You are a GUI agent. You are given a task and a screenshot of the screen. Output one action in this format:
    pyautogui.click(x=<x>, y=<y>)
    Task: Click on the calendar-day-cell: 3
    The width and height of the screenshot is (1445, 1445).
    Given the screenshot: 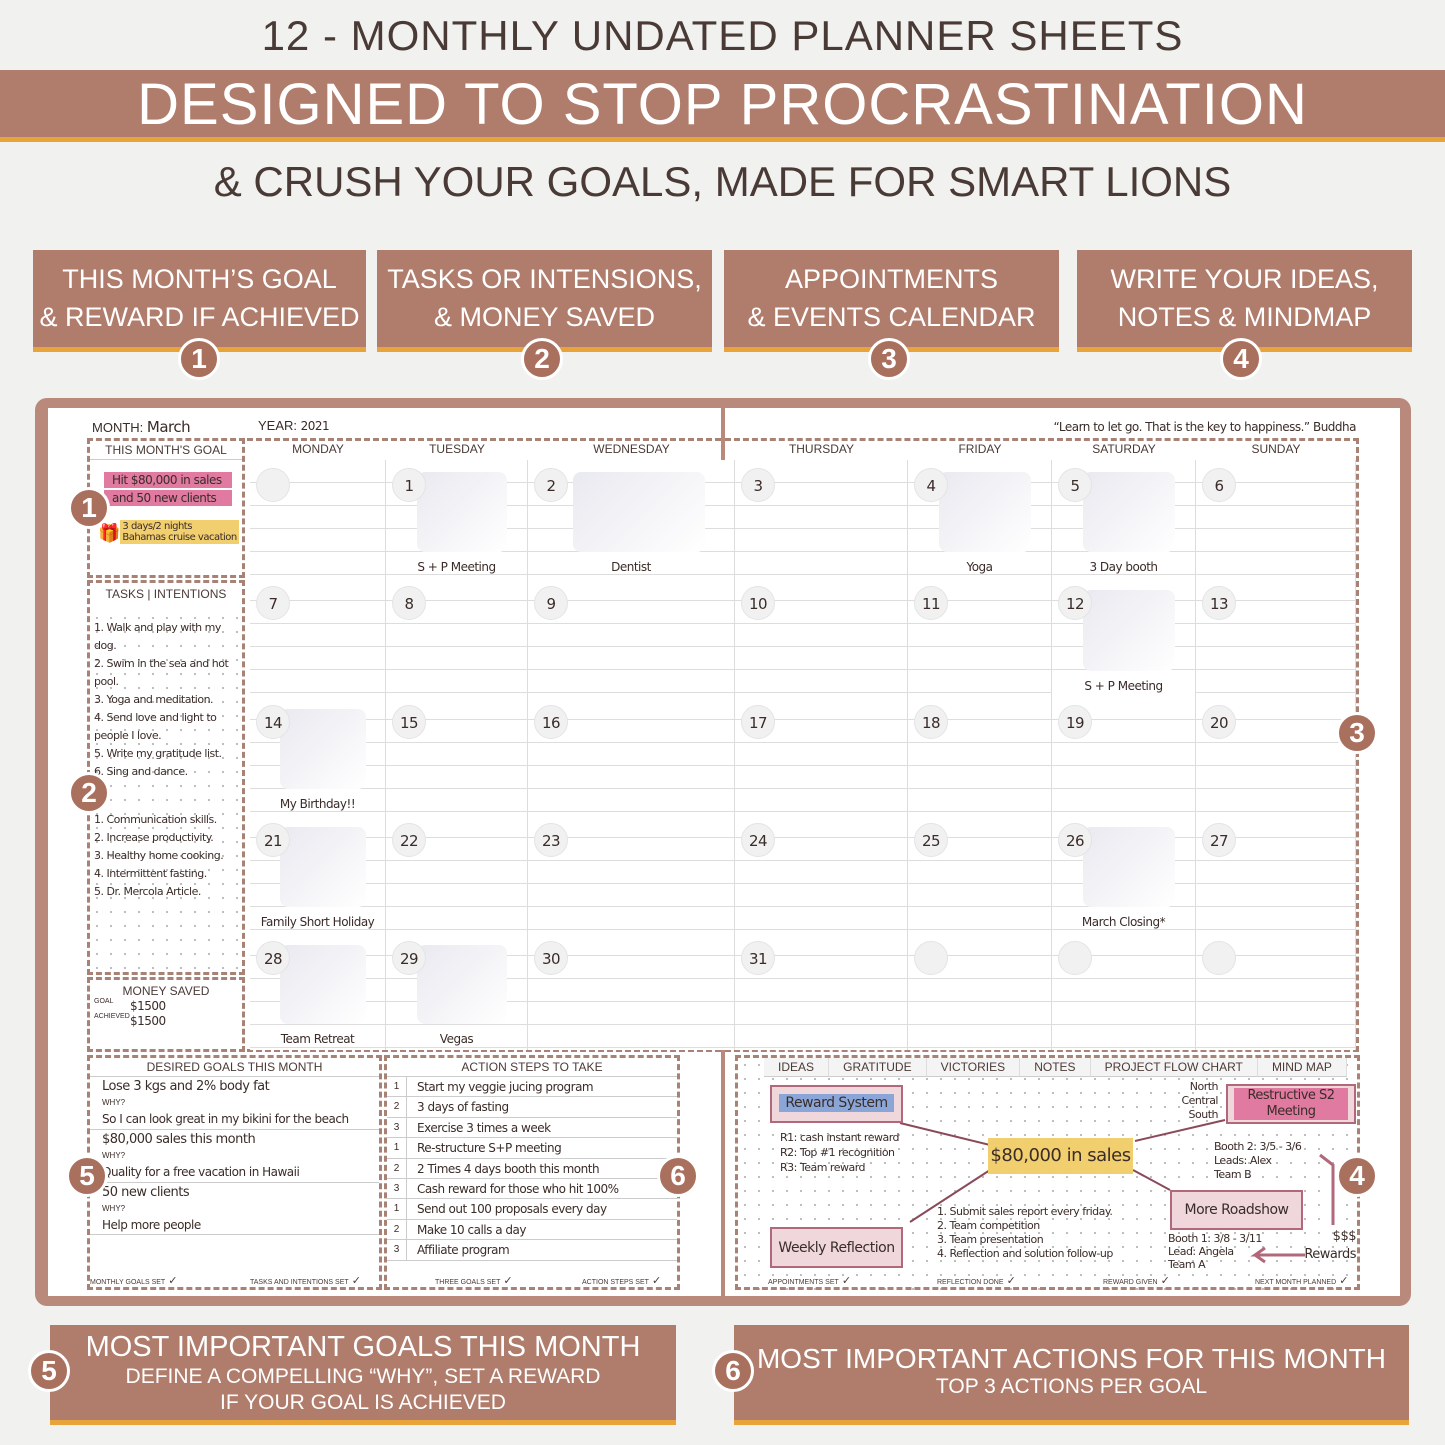 What is the action you would take?
    pyautogui.click(x=821, y=519)
    